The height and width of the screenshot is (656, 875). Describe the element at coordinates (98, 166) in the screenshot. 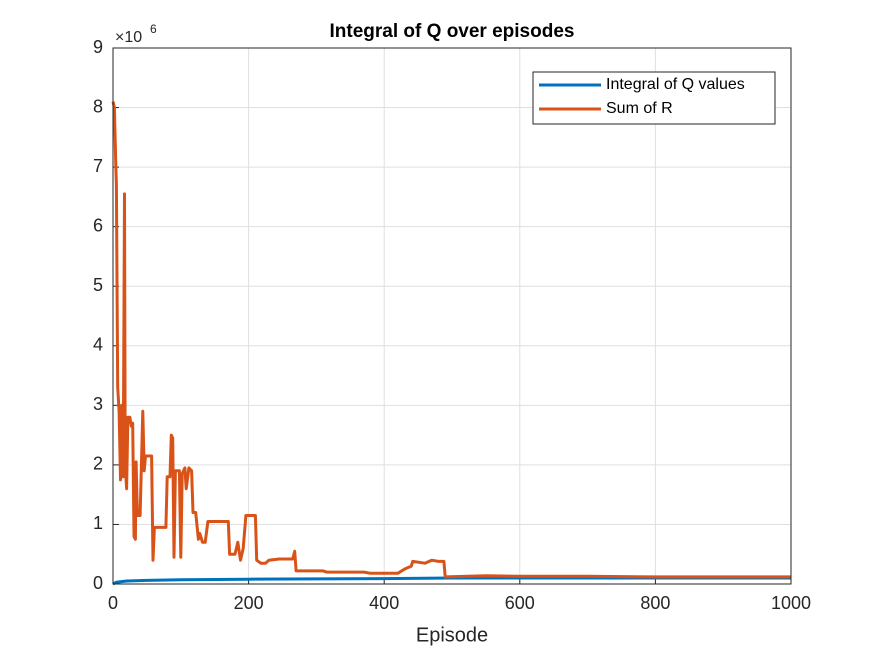

I see `y-tick-label: 7` at that location.